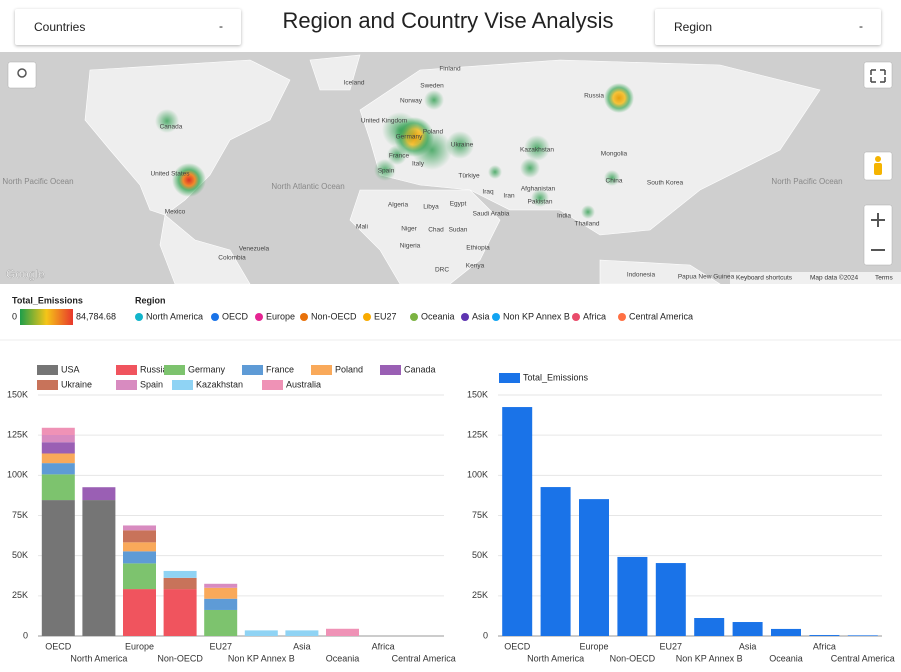 The width and height of the screenshot is (901, 672). What do you see at coordinates (47, 300) in the screenshot?
I see `legend-title: Total_Emissions` at bounding box center [47, 300].